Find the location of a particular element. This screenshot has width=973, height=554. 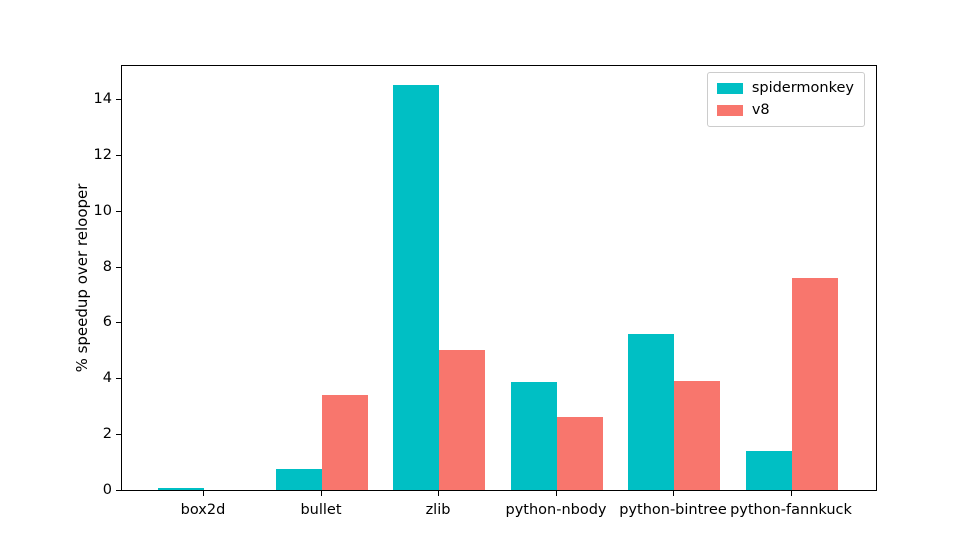

y-tick-label-6: 6 is located at coordinates (107, 322).